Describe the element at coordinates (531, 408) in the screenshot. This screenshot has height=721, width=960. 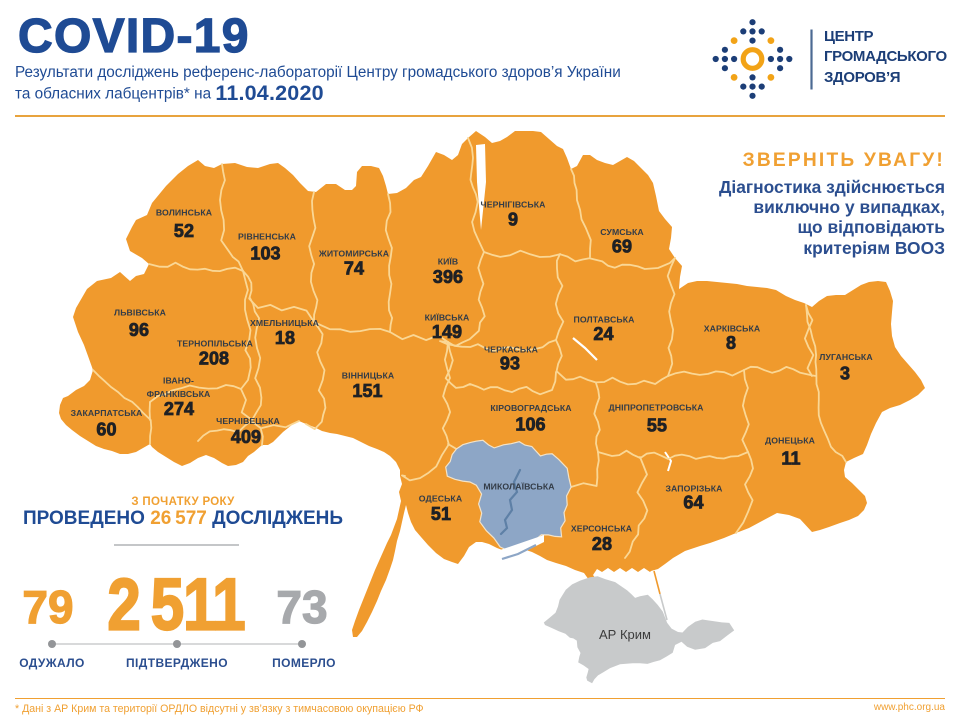
I see `svg-text: КІРОВОГРАДСЬКА` at that location.